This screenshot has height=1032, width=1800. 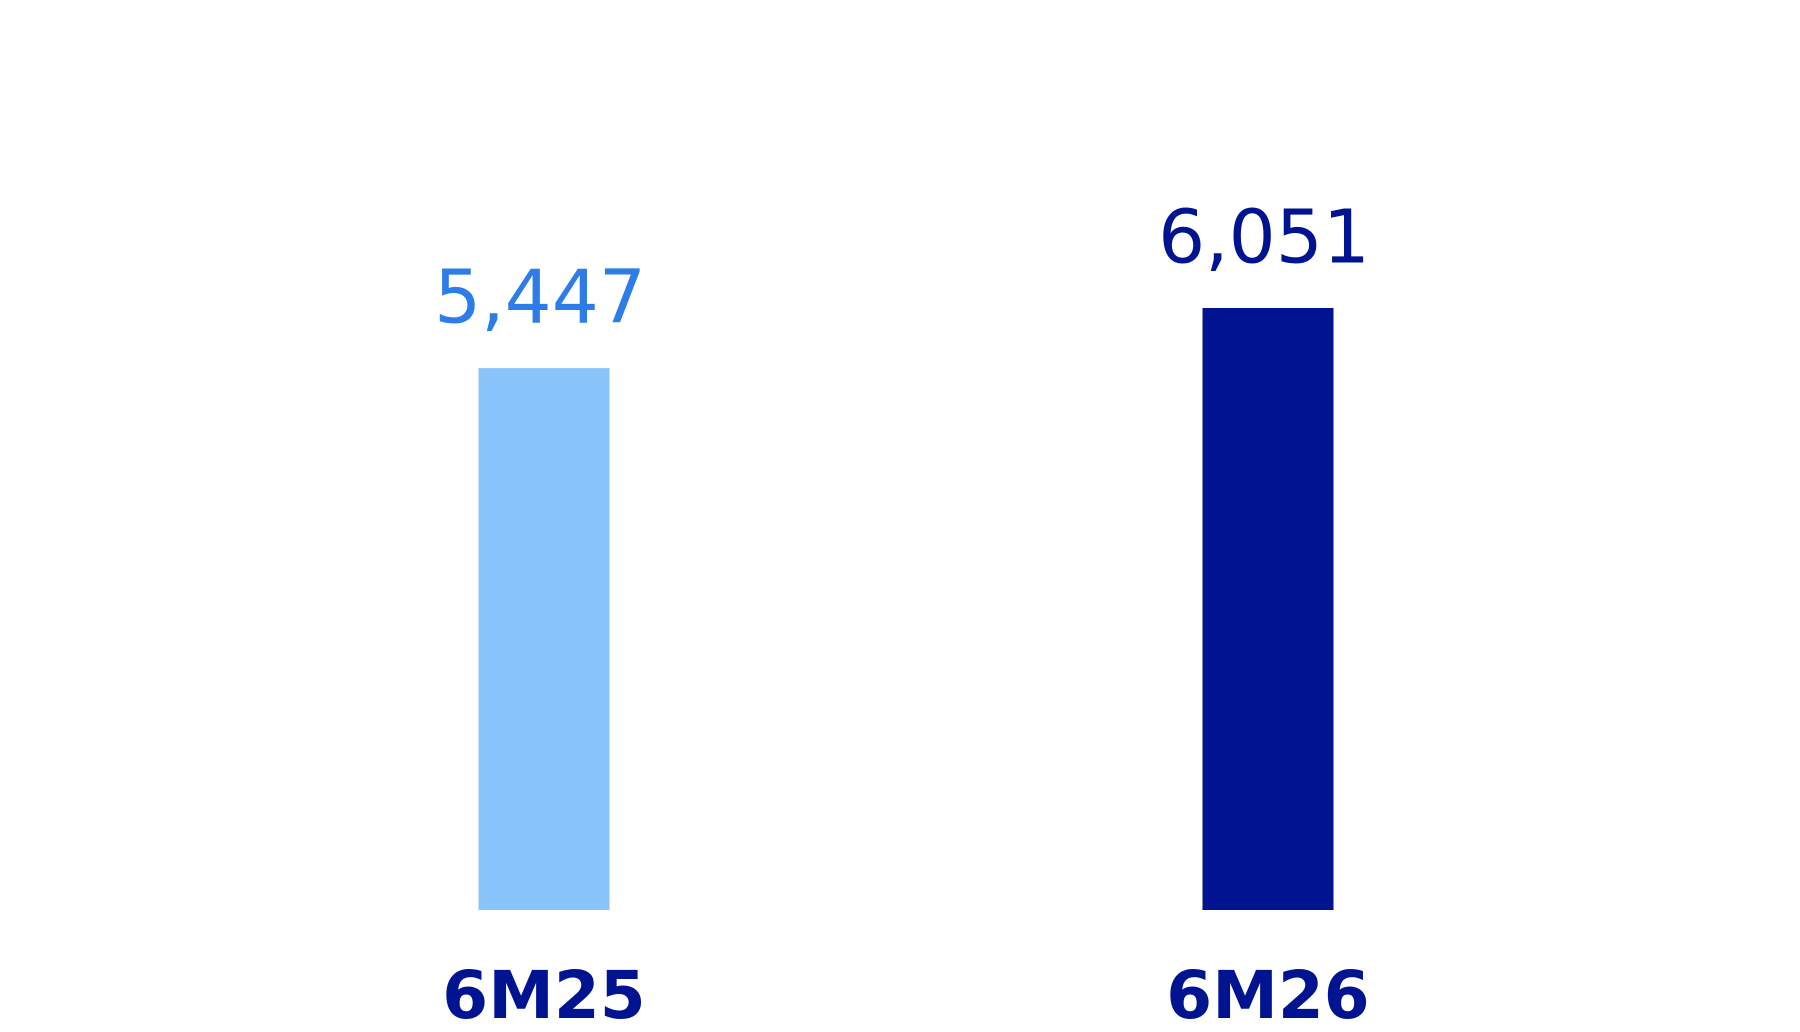 What do you see at coordinates (543, 994) in the screenshot?
I see `category-label: 6M25` at bounding box center [543, 994].